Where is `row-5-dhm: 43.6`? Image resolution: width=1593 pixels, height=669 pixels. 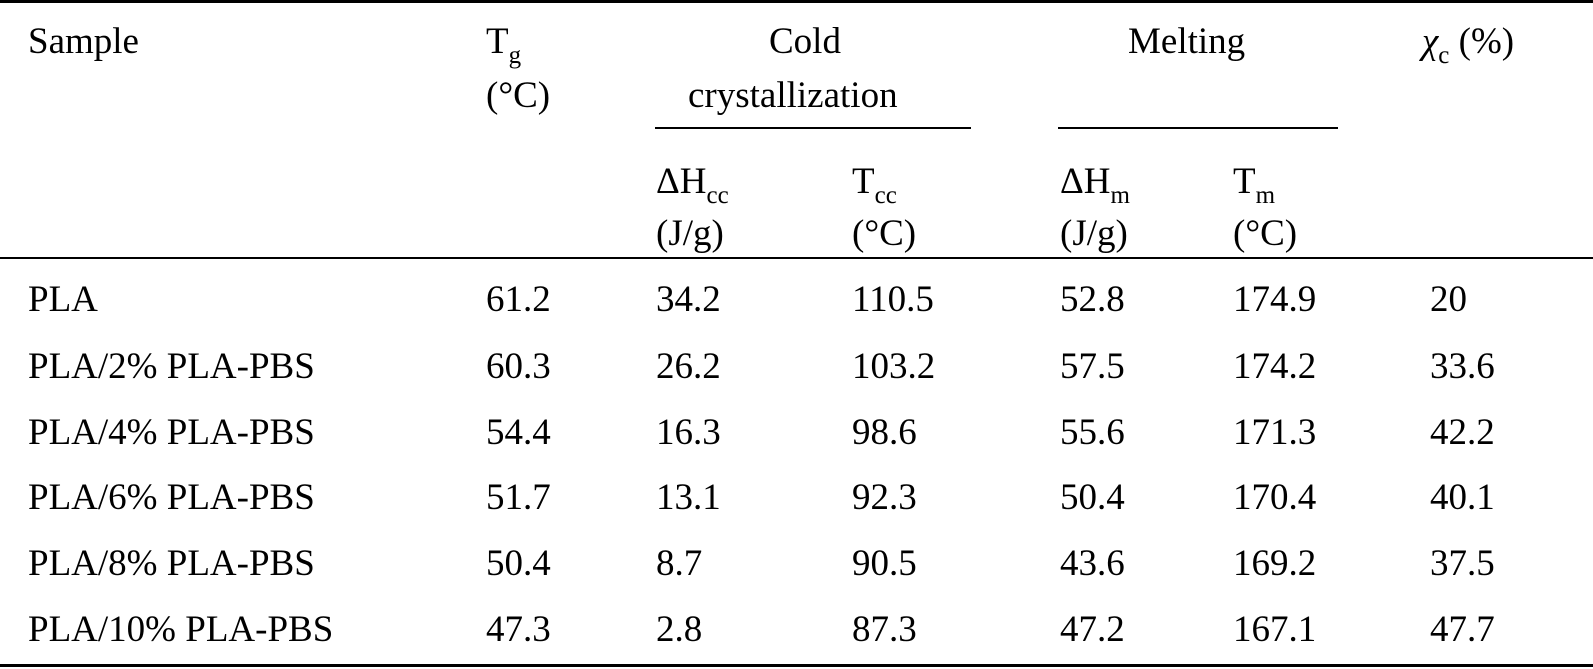 row-5-dhm: 43.6 is located at coordinates (1092, 563).